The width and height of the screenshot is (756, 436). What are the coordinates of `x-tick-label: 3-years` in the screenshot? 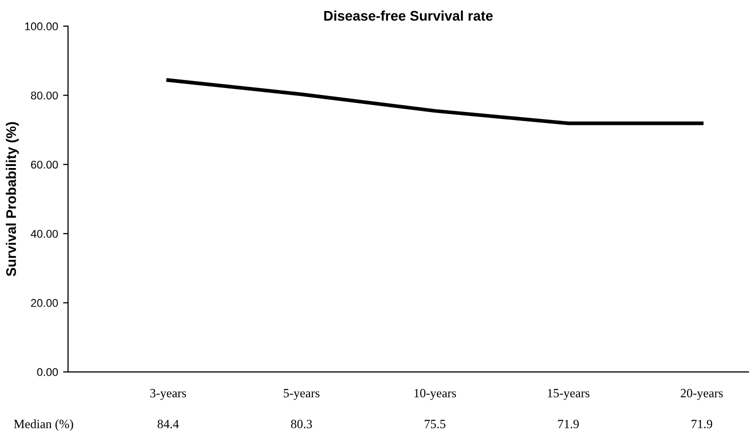 It's located at (168, 394).